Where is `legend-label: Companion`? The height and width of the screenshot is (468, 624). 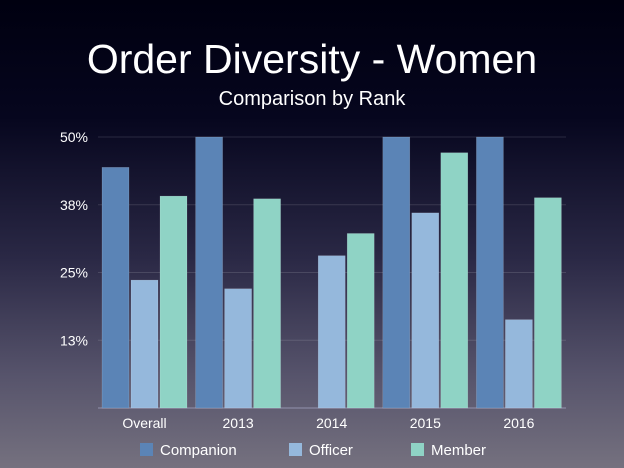
legend-label: Companion is located at coordinates (198, 450).